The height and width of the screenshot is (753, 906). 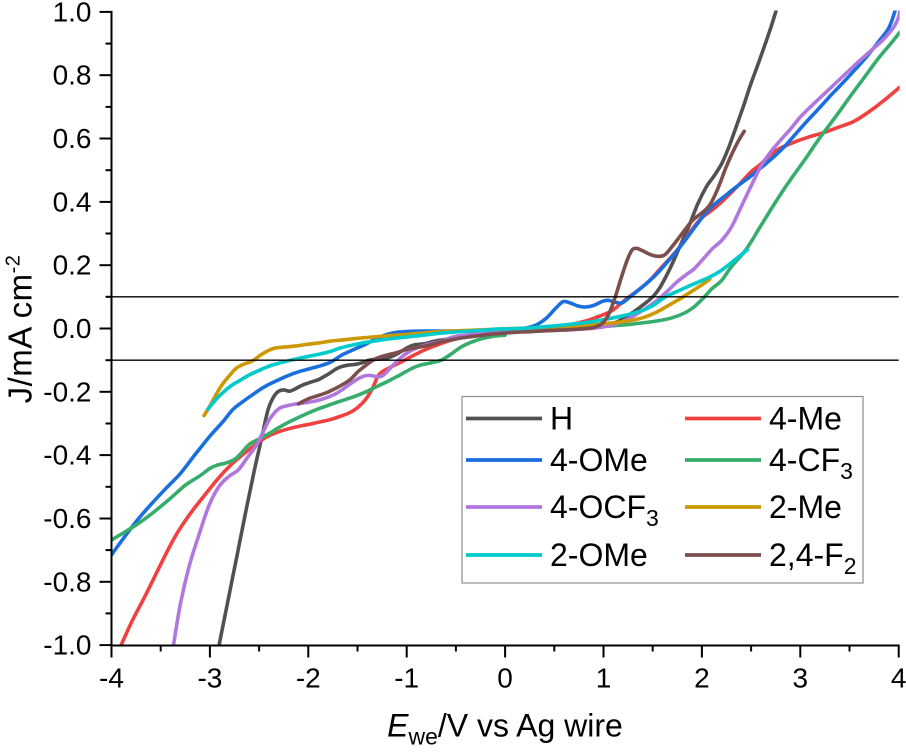 I want to click on svg-text: -3, so click(x=209, y=678).